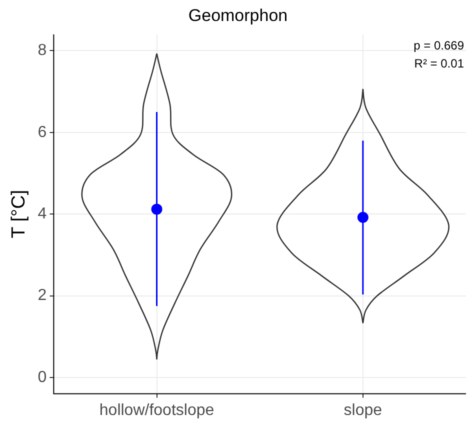 This screenshot has width=472, height=427. Describe the element at coordinates (42, 132) in the screenshot. I see `y-tick-label: 6` at that location.